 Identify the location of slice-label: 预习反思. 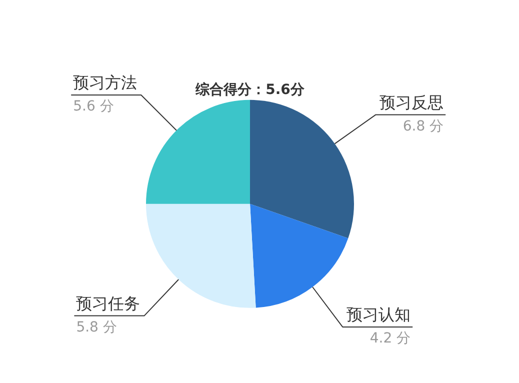
(412, 102).